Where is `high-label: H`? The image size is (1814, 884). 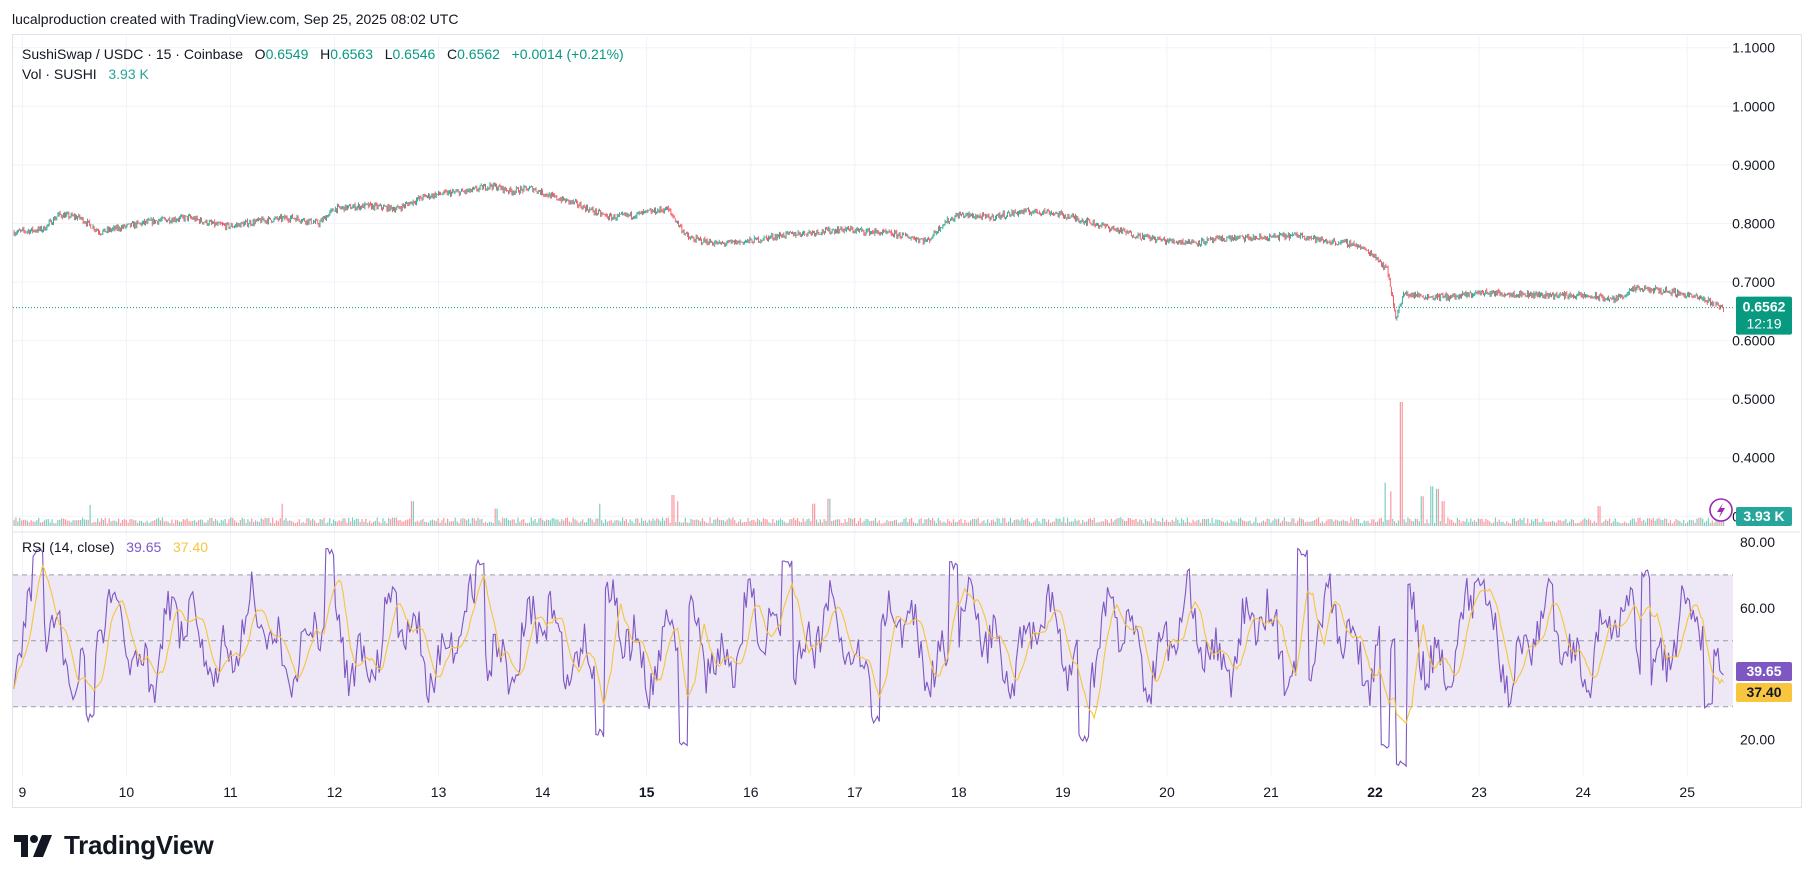
high-label: H is located at coordinates (325, 54).